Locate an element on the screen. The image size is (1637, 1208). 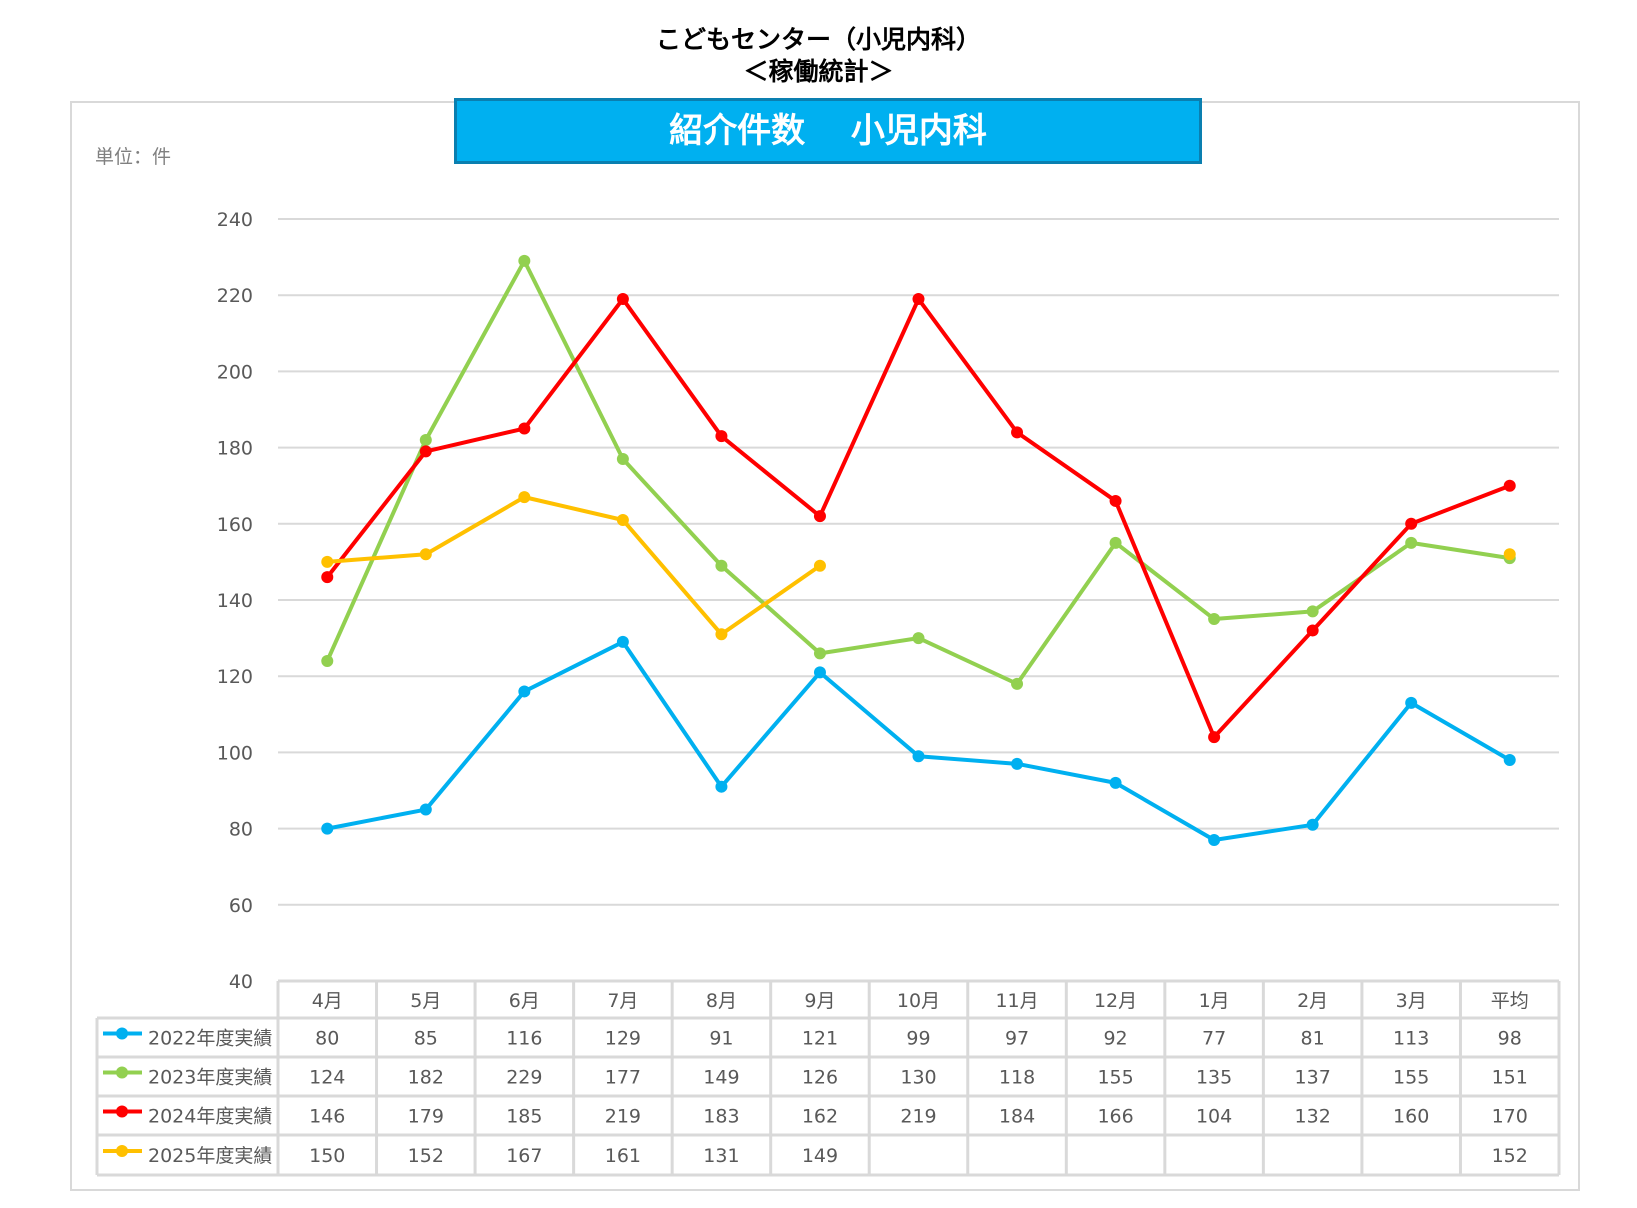
y-tick-label: 100 is located at coordinates (235, 753).